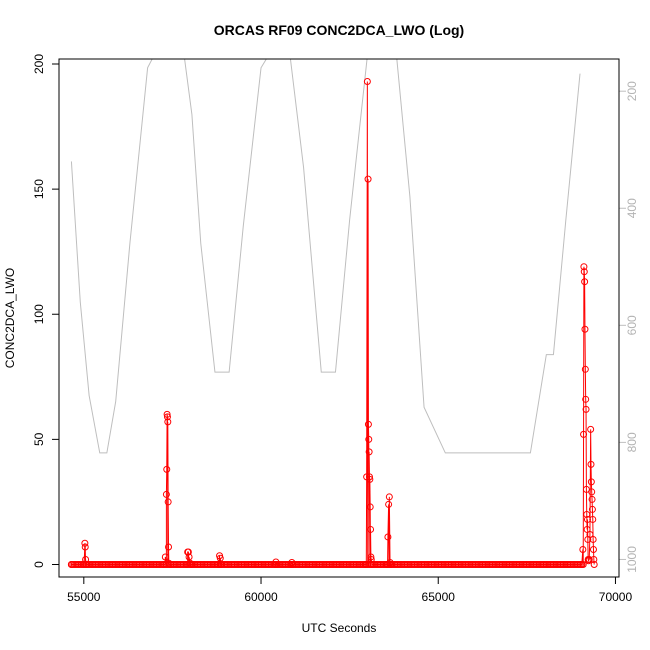  I want to click on y2-tick-label: 800, so click(632, 442).